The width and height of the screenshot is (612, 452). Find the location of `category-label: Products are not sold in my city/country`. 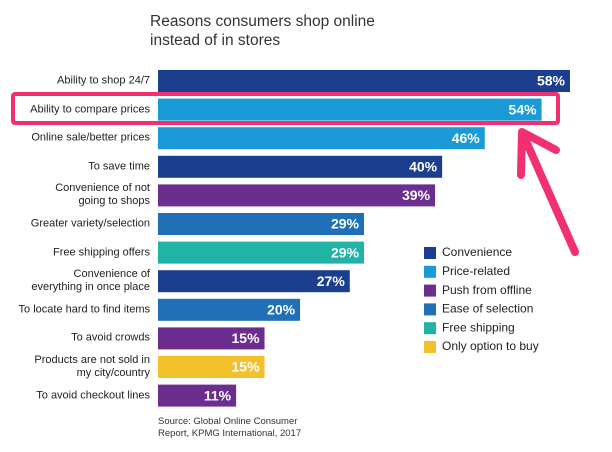

category-label: Products are not sold in my city/country is located at coordinates (92, 366).